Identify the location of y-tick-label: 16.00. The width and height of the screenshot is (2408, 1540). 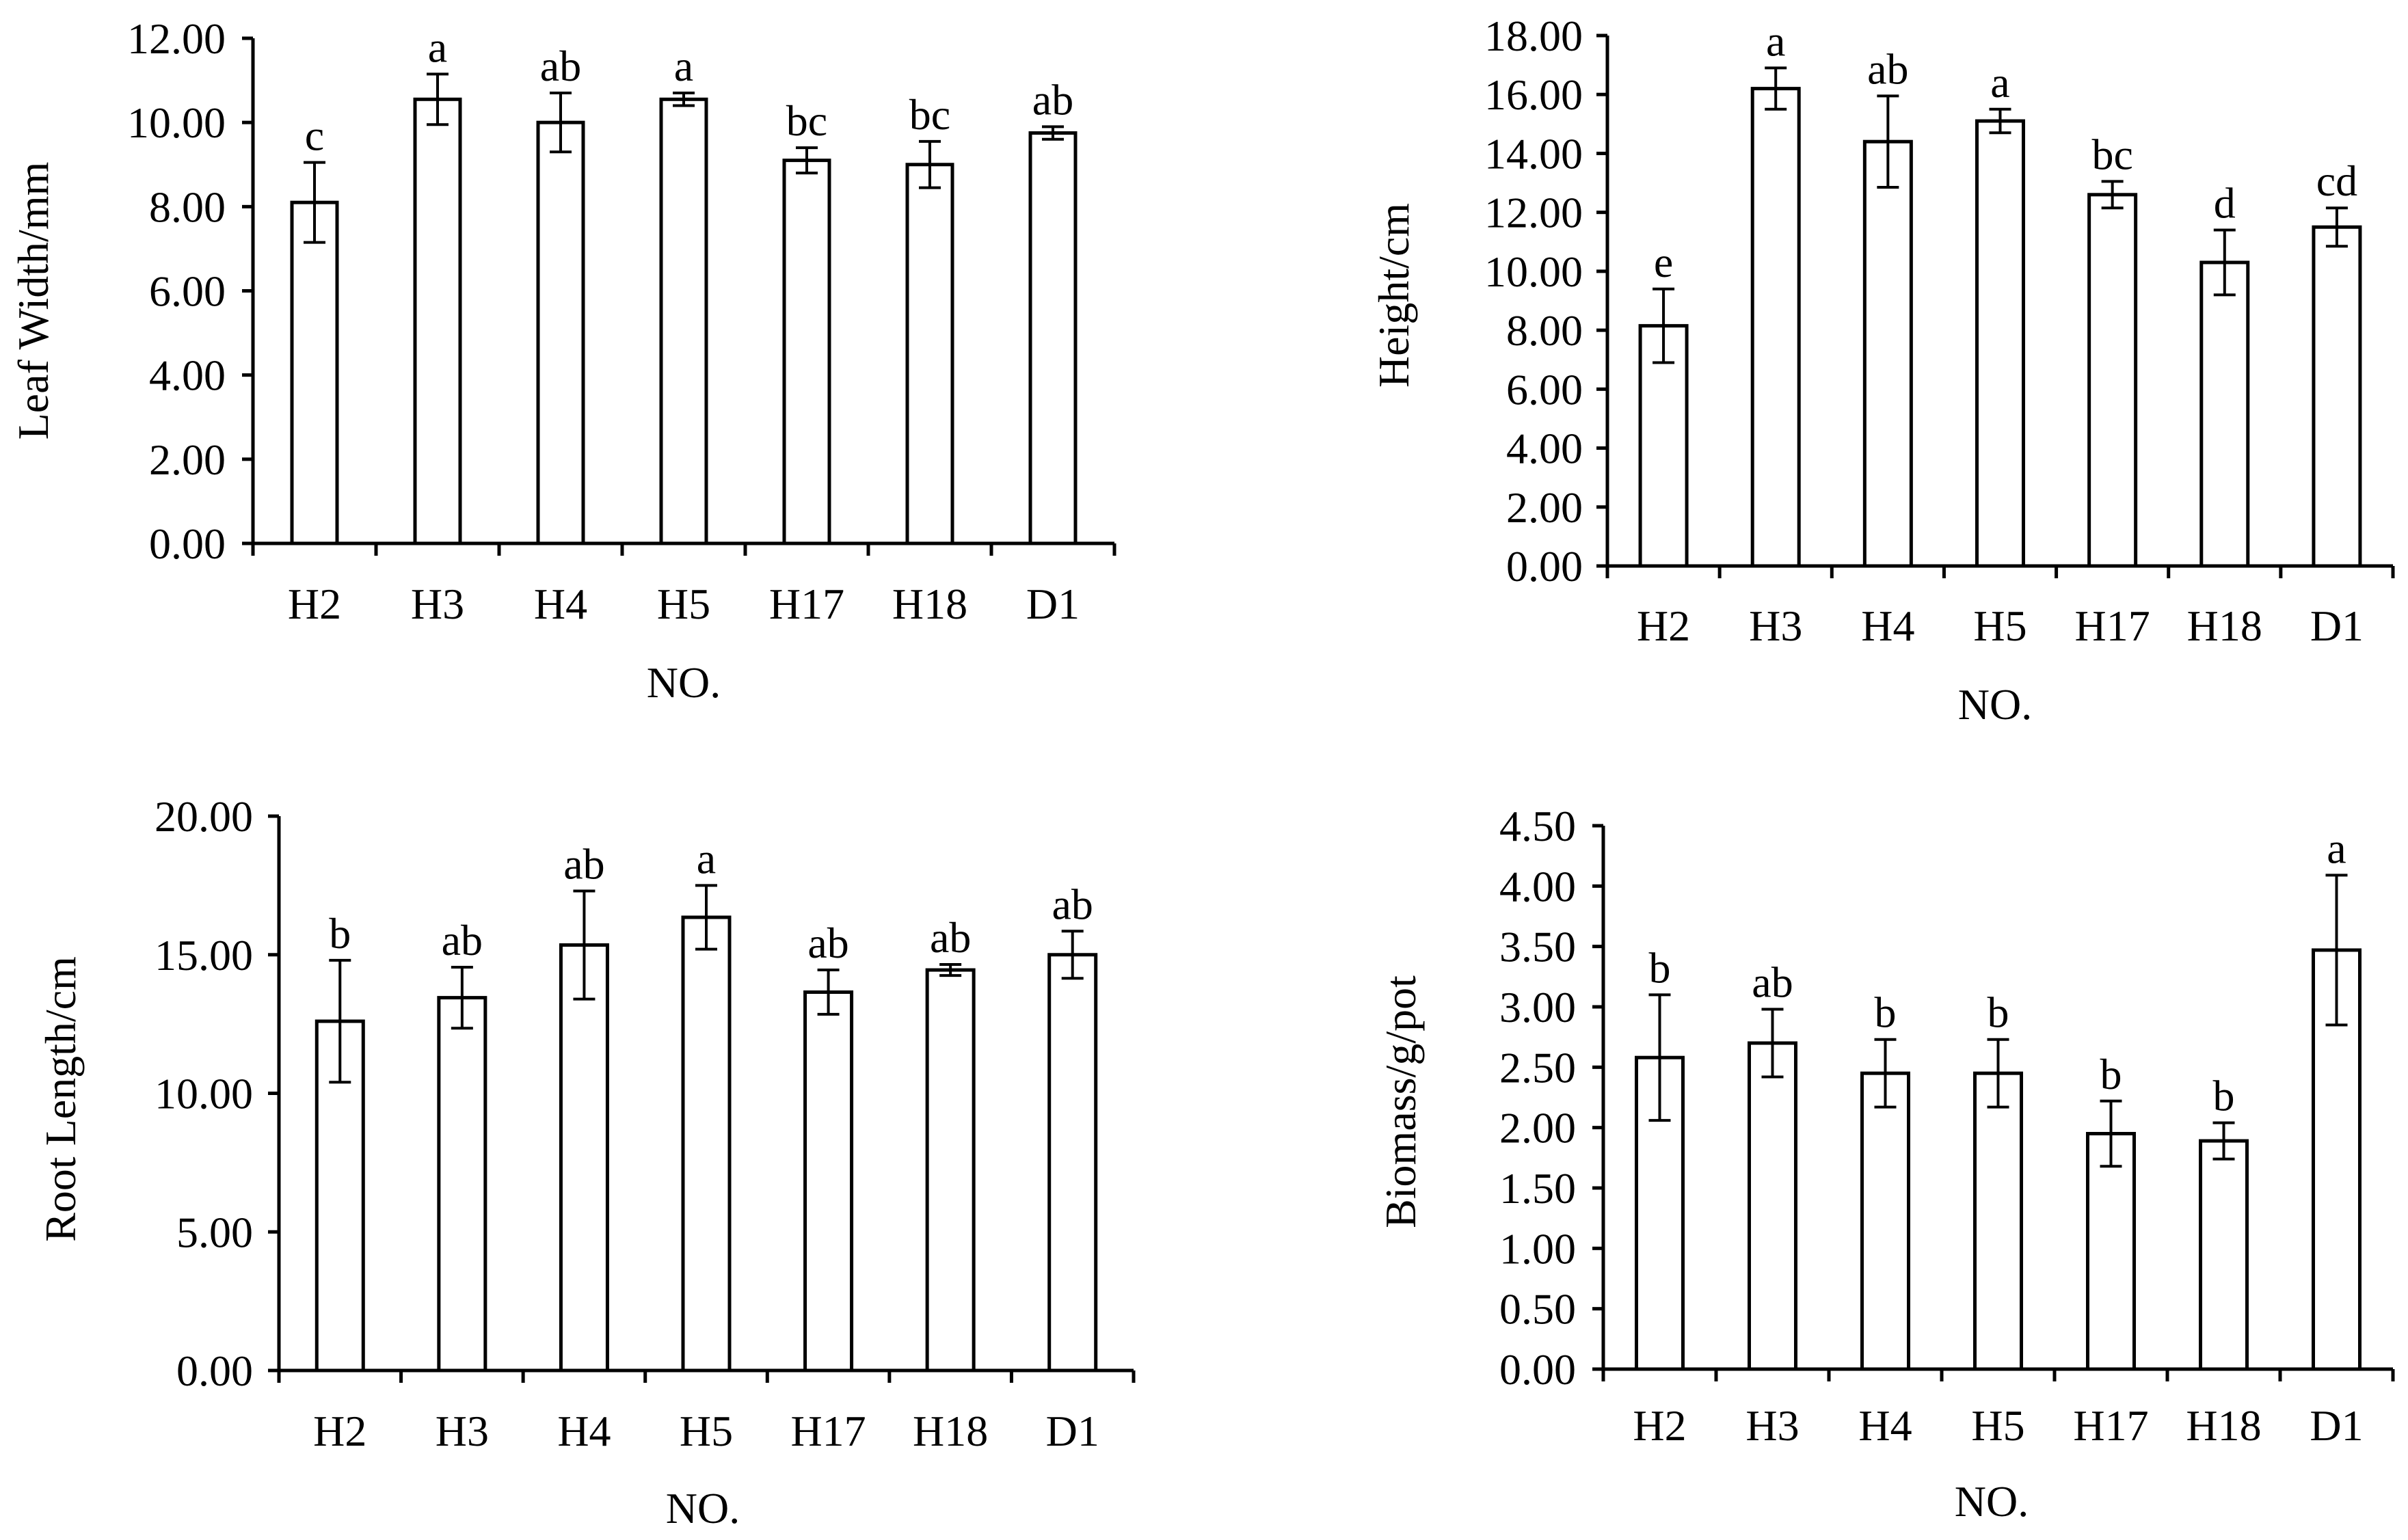
(1533, 94).